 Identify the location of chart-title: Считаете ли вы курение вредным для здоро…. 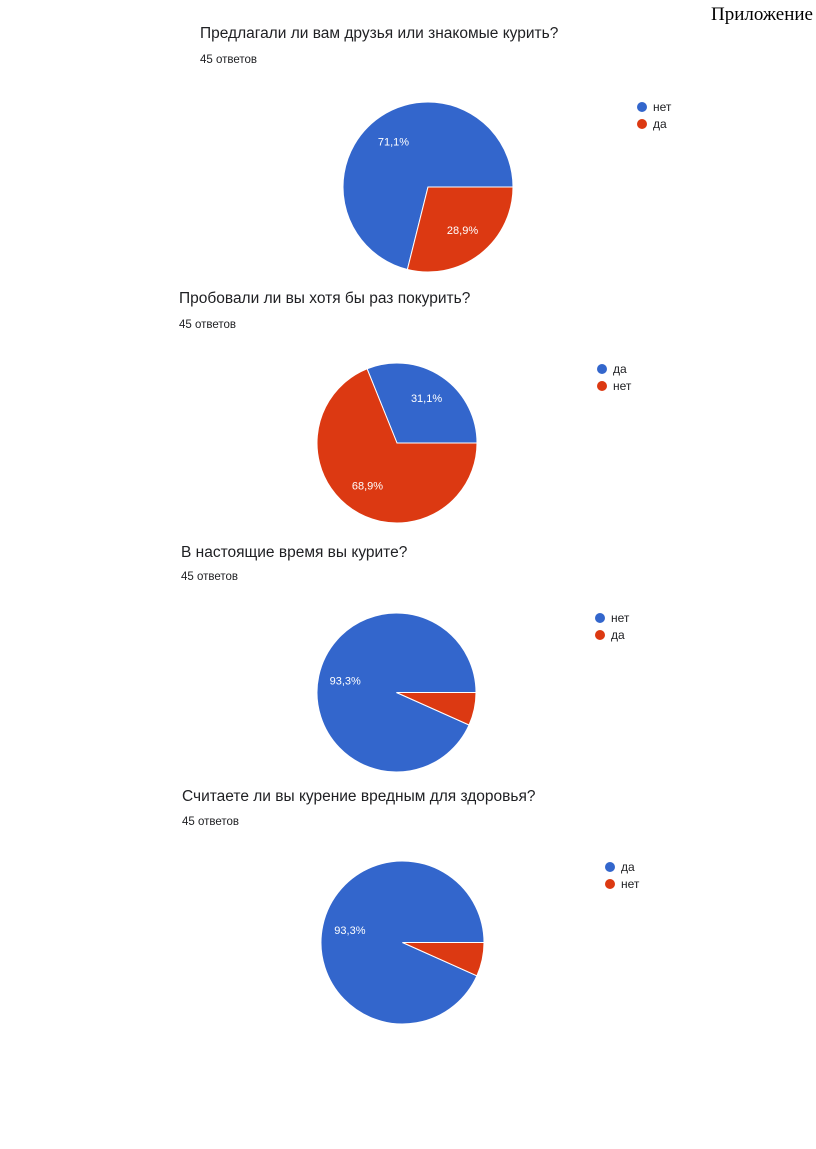
(359, 796).